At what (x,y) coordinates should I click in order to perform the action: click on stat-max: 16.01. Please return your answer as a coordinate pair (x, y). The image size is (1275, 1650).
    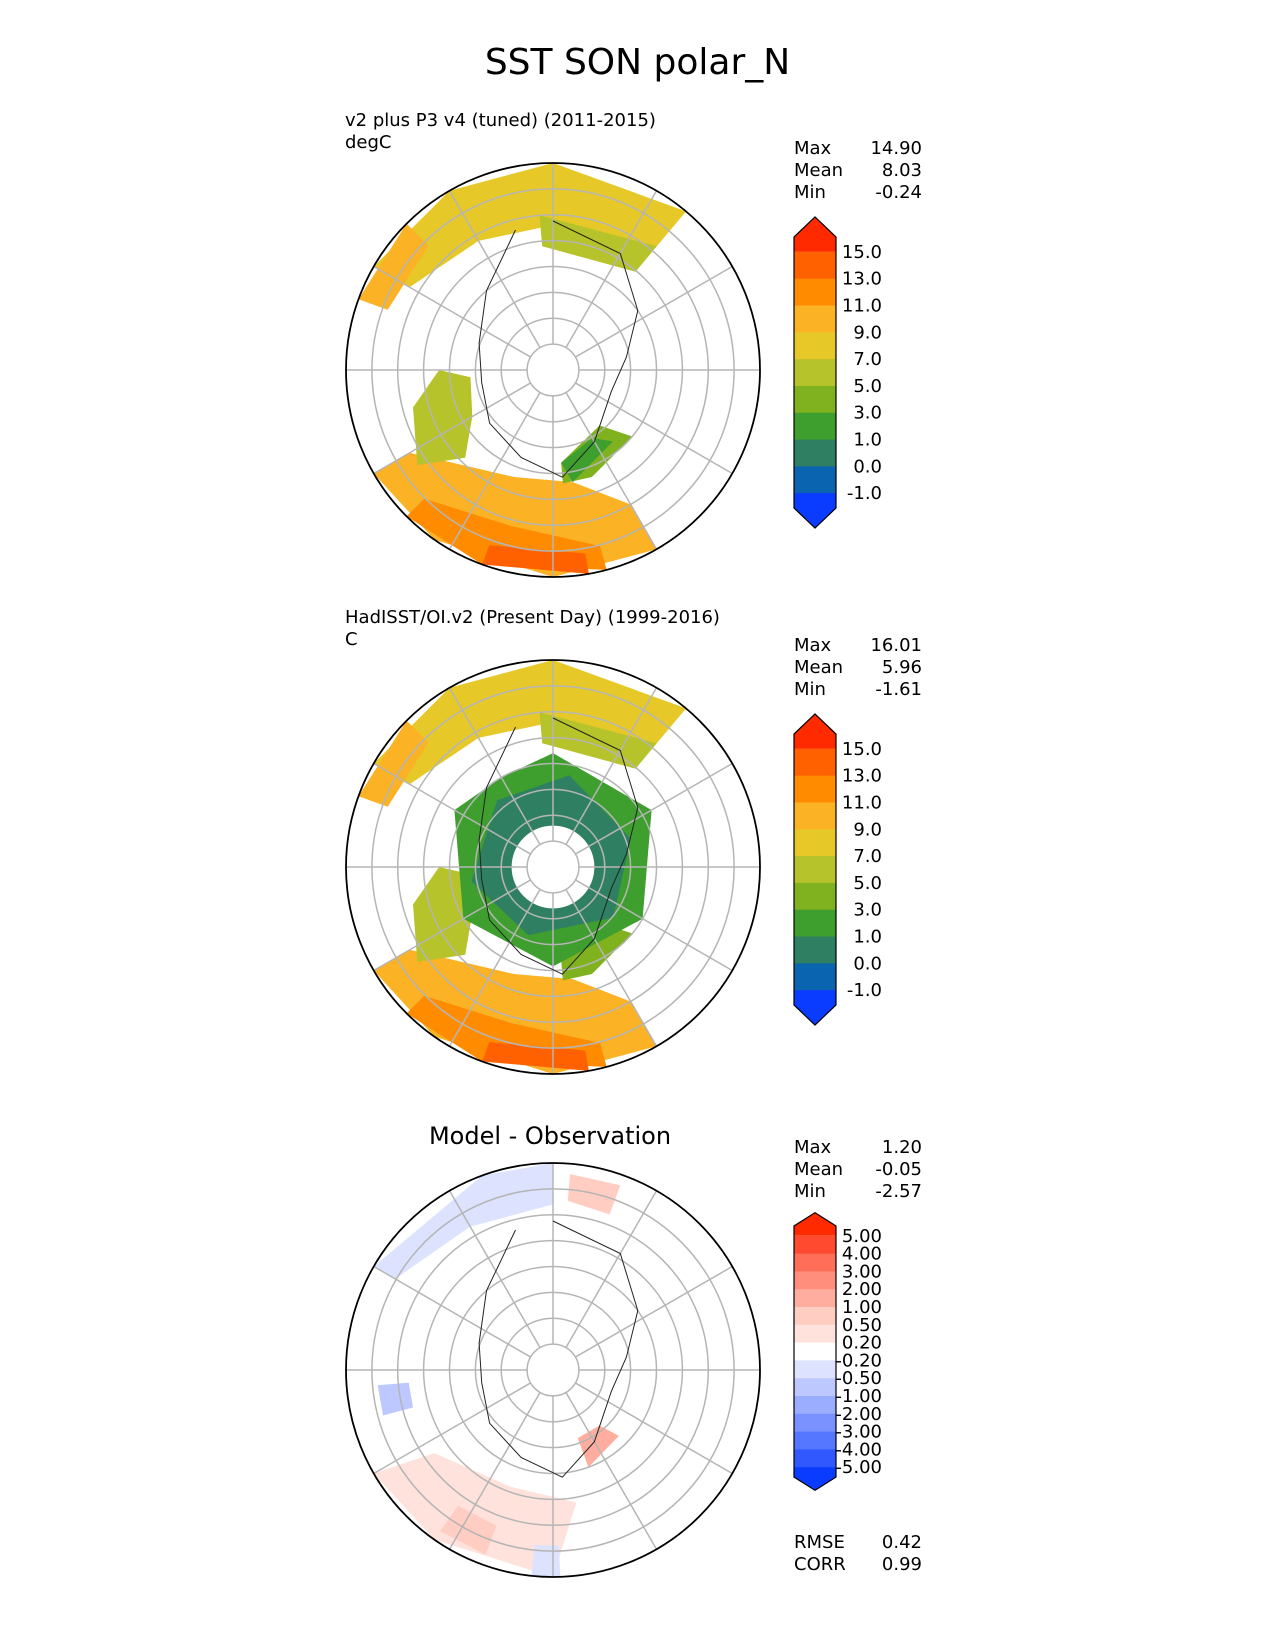
    Looking at the image, I should click on (896, 645).